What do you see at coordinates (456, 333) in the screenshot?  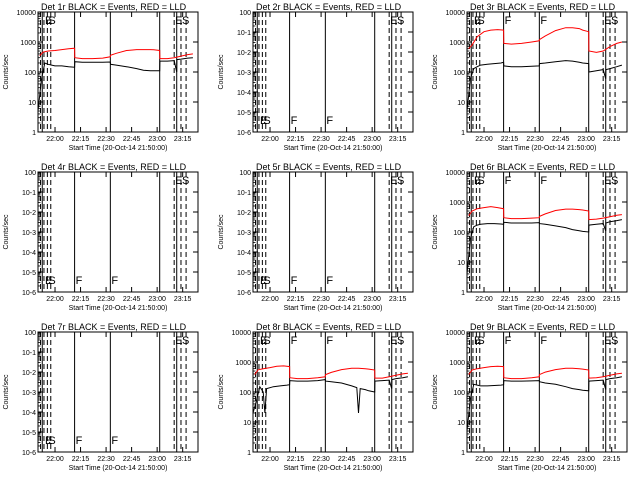 I see `y-tick-label: 10000` at bounding box center [456, 333].